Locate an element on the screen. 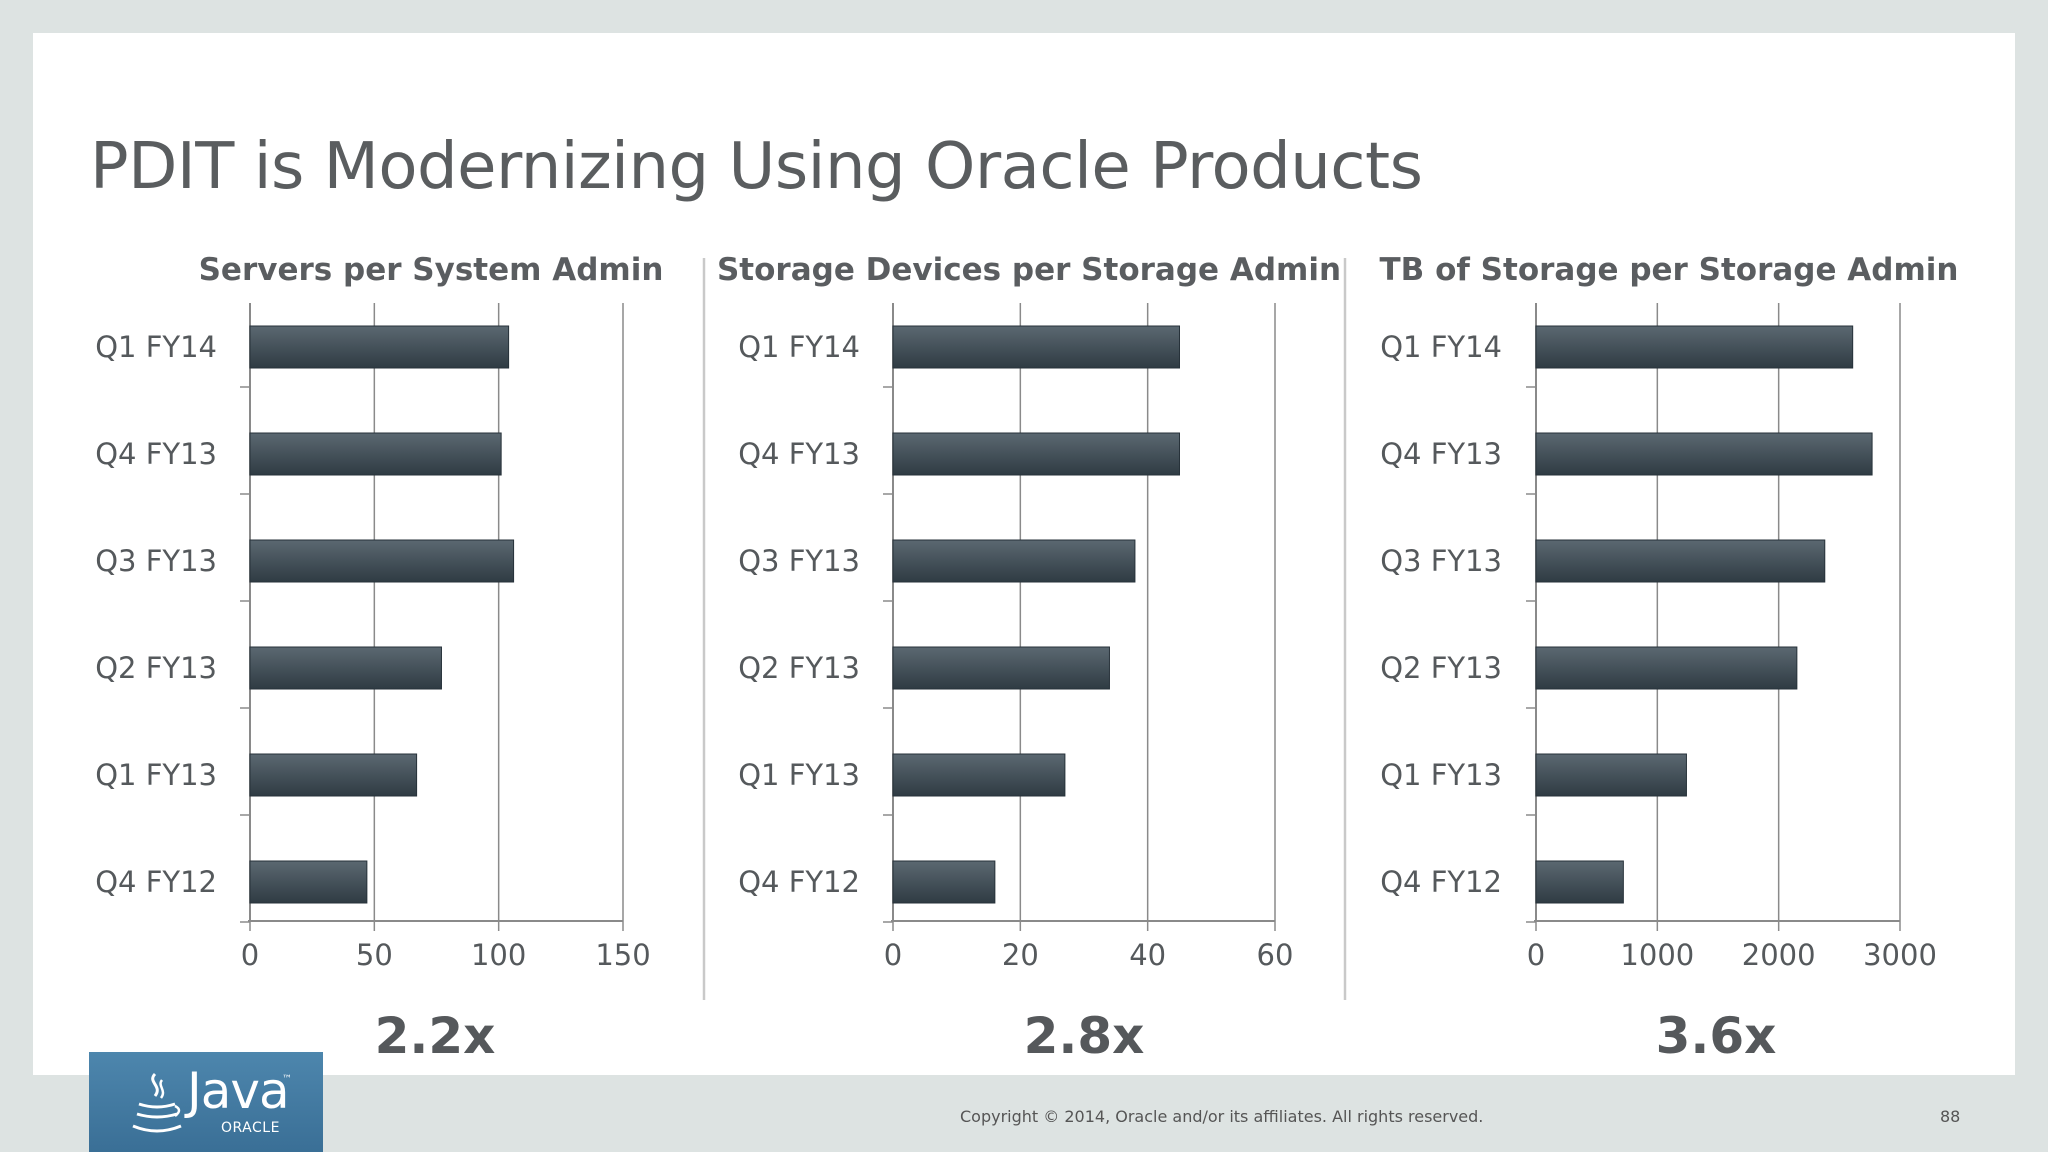 This screenshot has width=2048, height=1152. chart-title: Storage Devices per Storage Admin is located at coordinates (1029, 270).